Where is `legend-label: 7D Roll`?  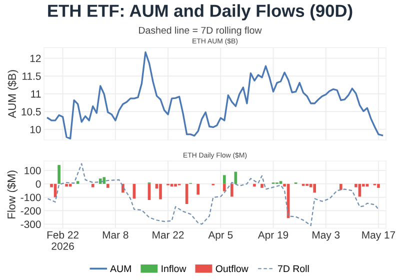
legend-label: 7D Roll is located at coordinates (293, 268).